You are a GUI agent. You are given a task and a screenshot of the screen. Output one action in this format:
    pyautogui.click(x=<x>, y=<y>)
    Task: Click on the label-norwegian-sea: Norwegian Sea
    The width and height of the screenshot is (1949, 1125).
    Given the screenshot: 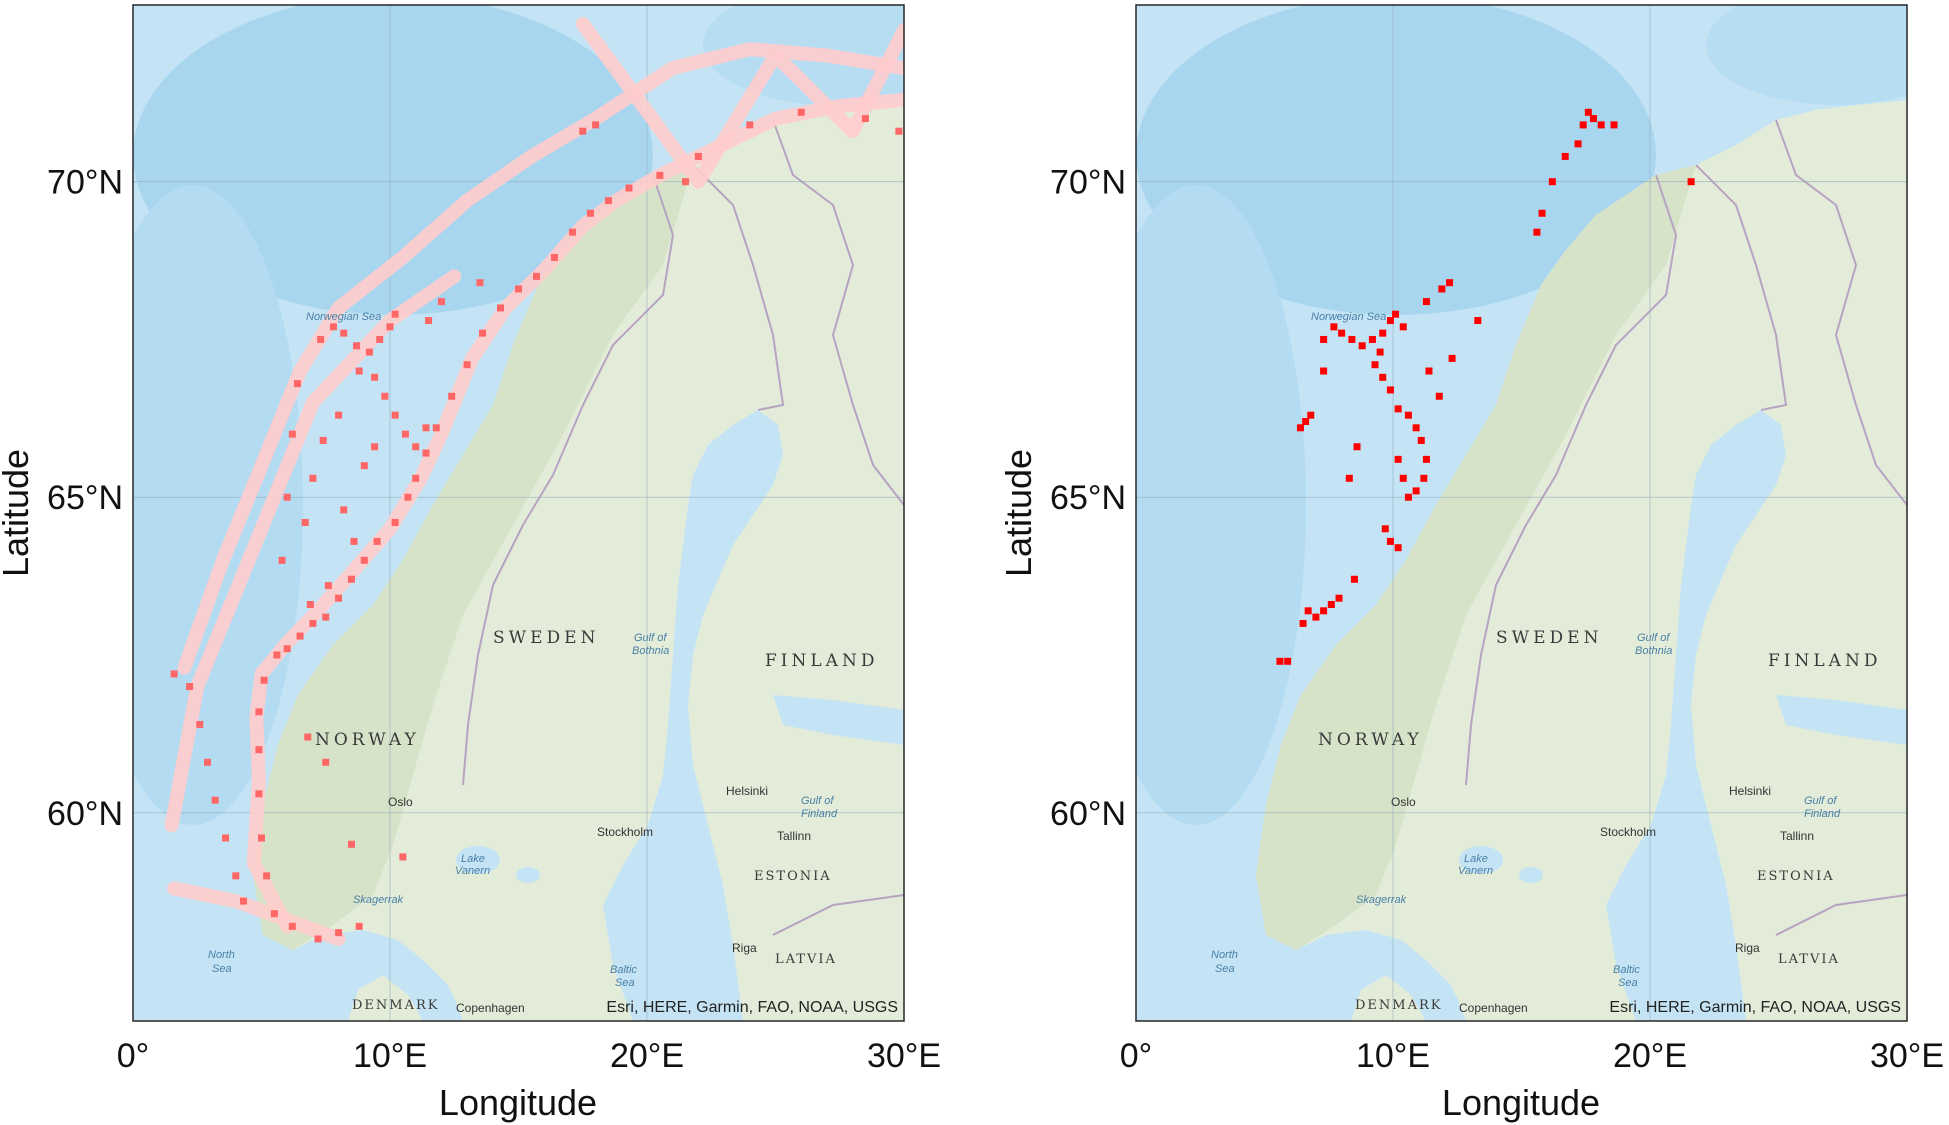 What is the action you would take?
    pyautogui.click(x=343, y=317)
    